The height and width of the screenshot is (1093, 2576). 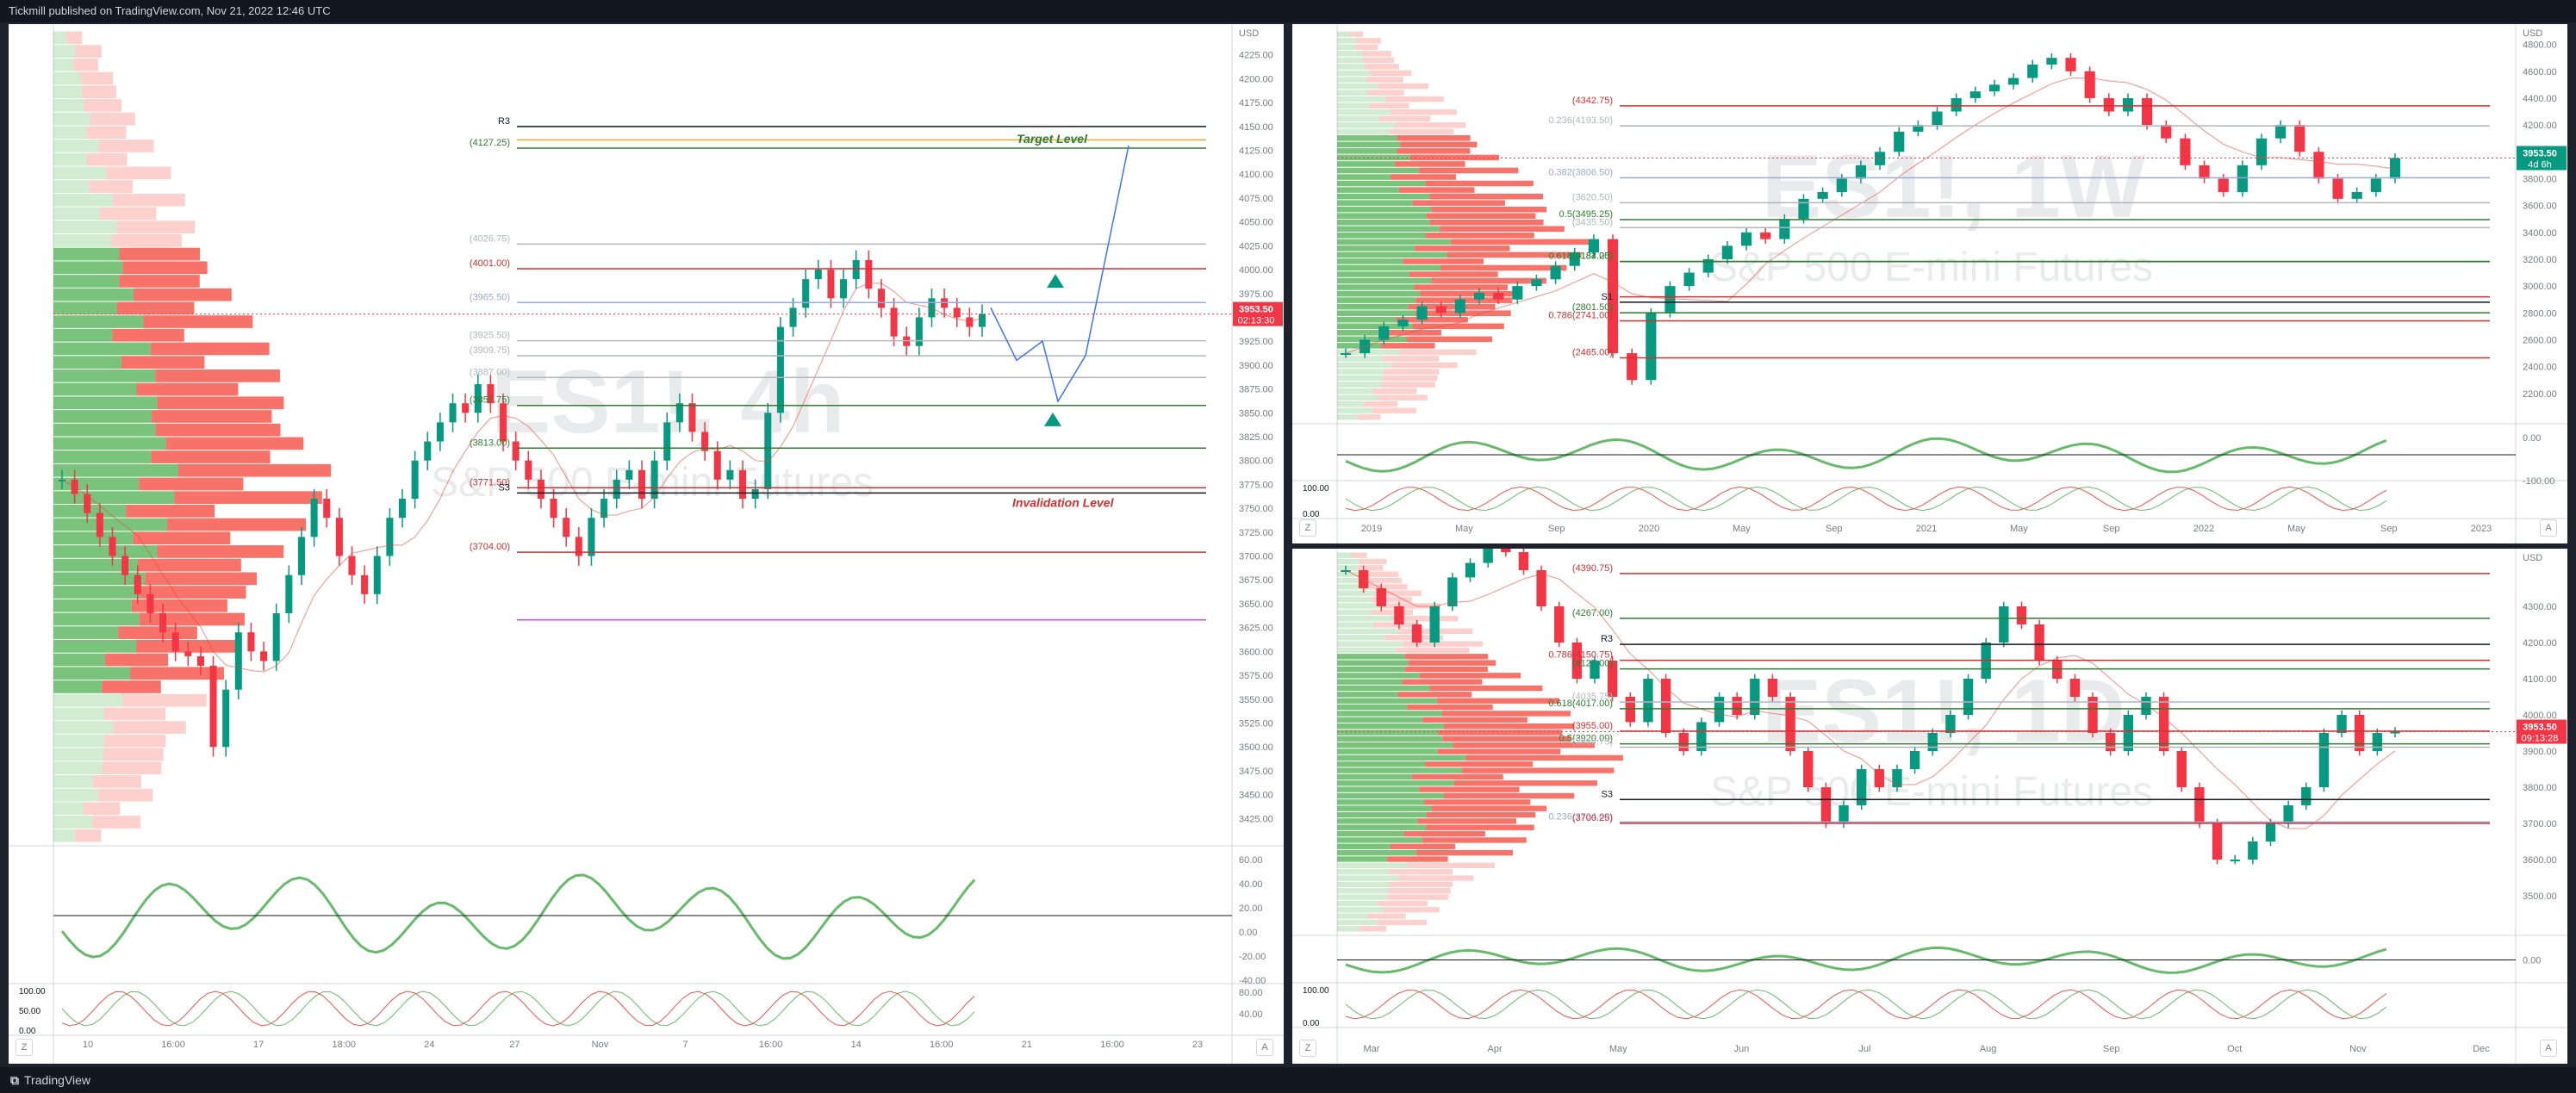 What do you see at coordinates (1607, 639) in the screenshot?
I see `level-label: R3` at bounding box center [1607, 639].